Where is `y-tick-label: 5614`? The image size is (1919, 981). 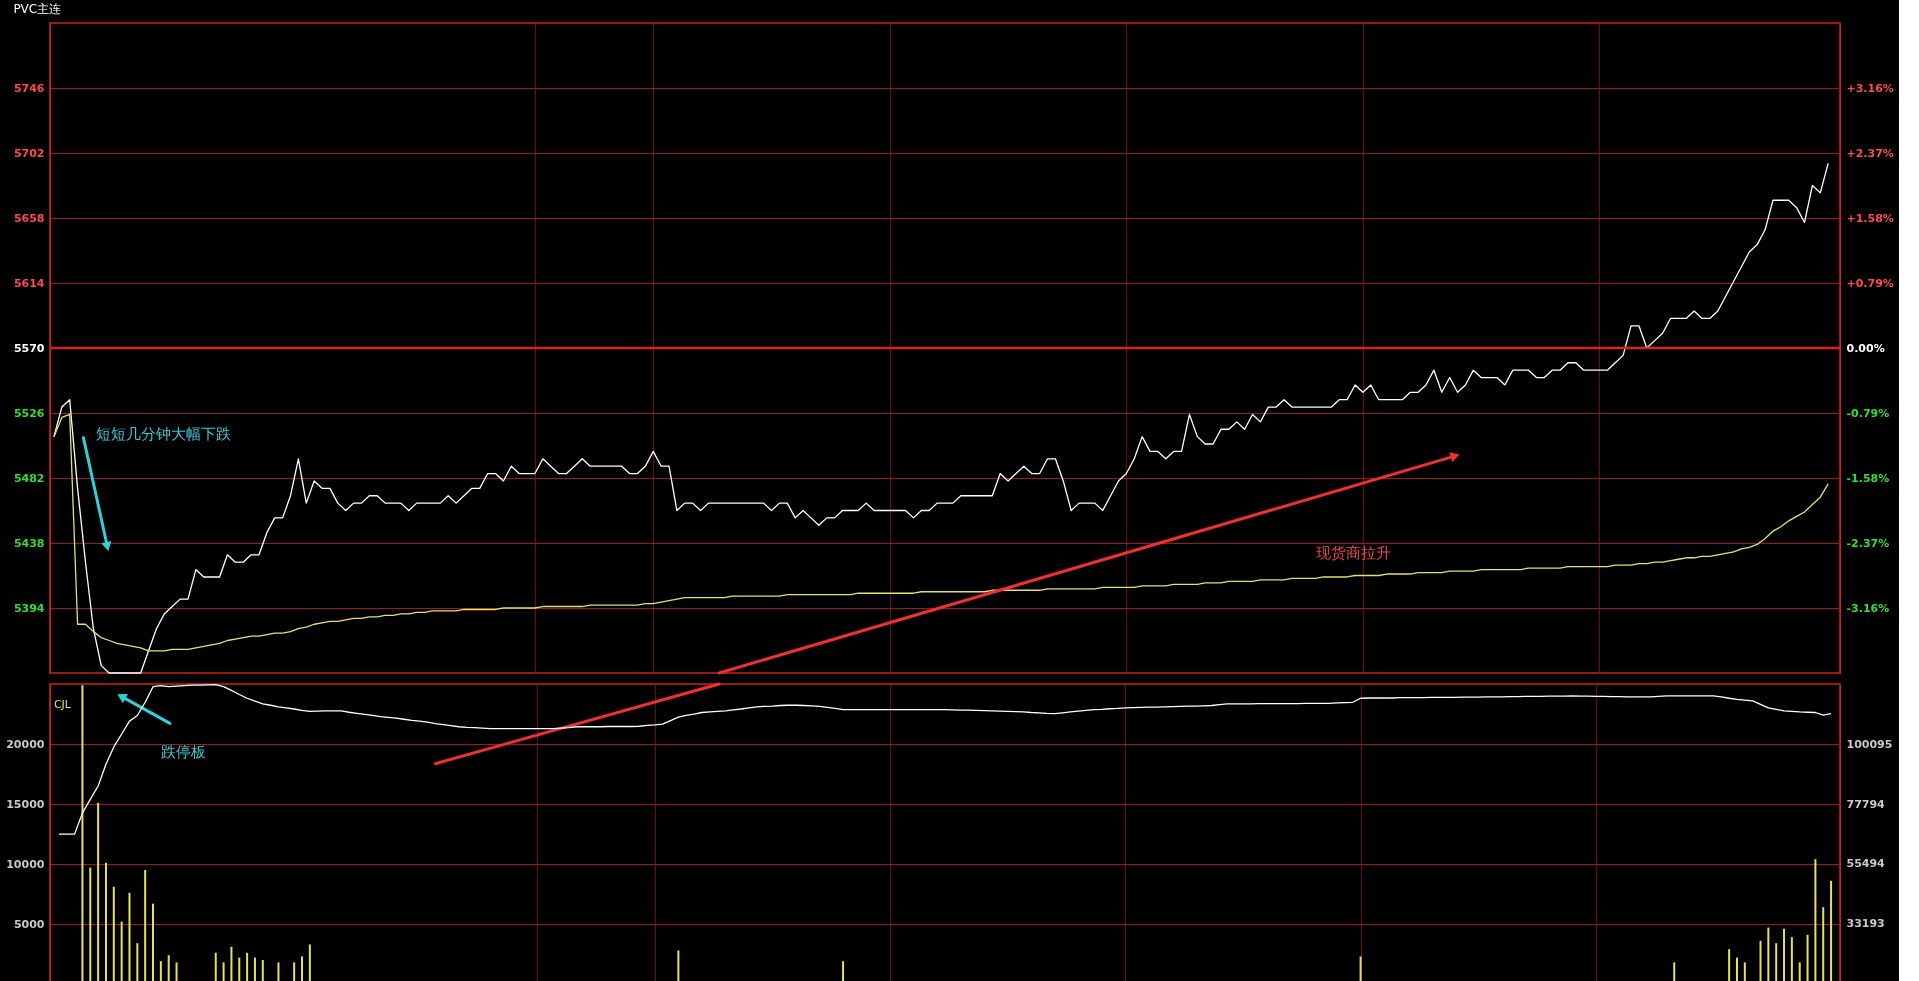 y-tick-label: 5614 is located at coordinates (29, 283).